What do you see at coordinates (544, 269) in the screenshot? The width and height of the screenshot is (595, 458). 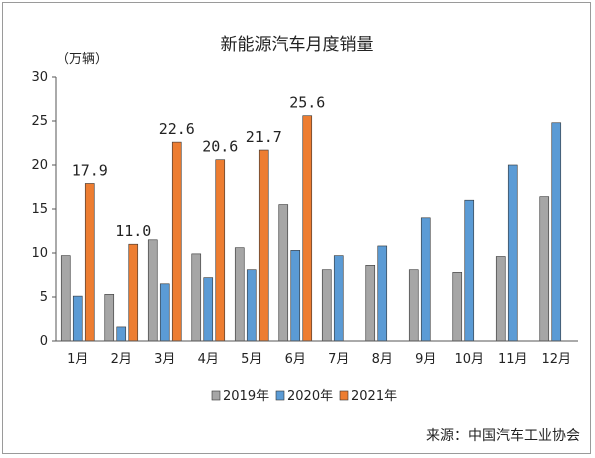 I see `bar-2019年-12月` at bounding box center [544, 269].